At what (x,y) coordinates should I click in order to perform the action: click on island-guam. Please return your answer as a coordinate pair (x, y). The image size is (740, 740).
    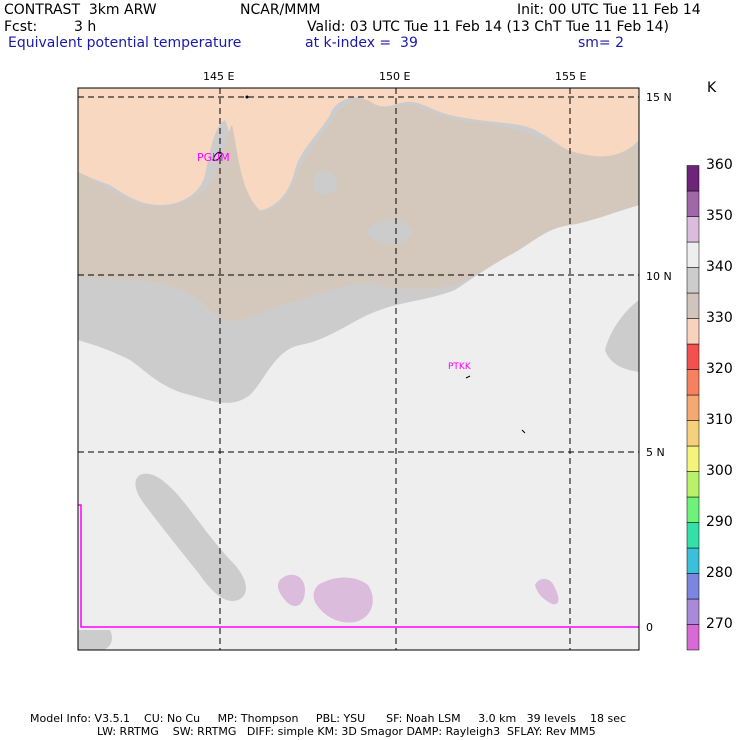
    Looking at the image, I should click on (217, 156).